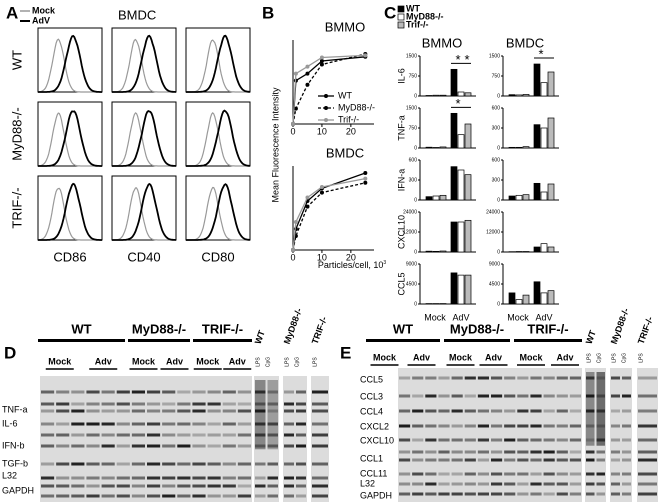 This screenshot has height=503, width=664. I want to click on panel-label: B, so click(268, 12).